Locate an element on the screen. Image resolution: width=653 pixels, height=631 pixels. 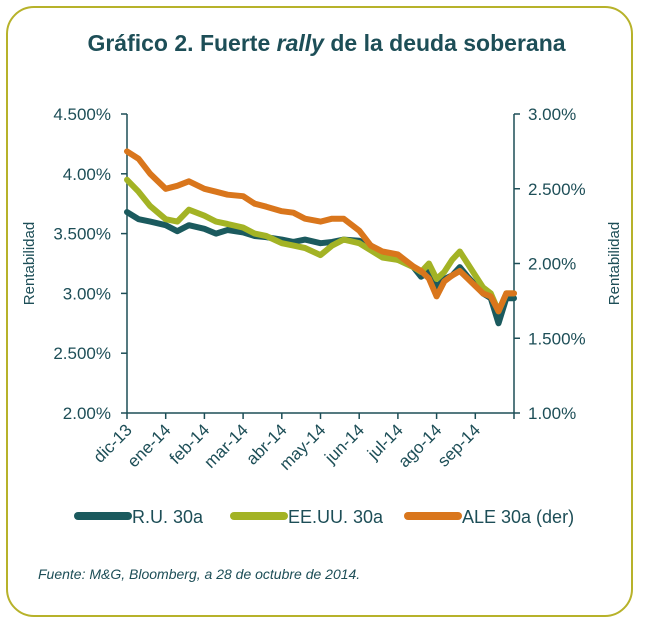
y-left-tick-label: 3.500% is located at coordinates (82, 234).